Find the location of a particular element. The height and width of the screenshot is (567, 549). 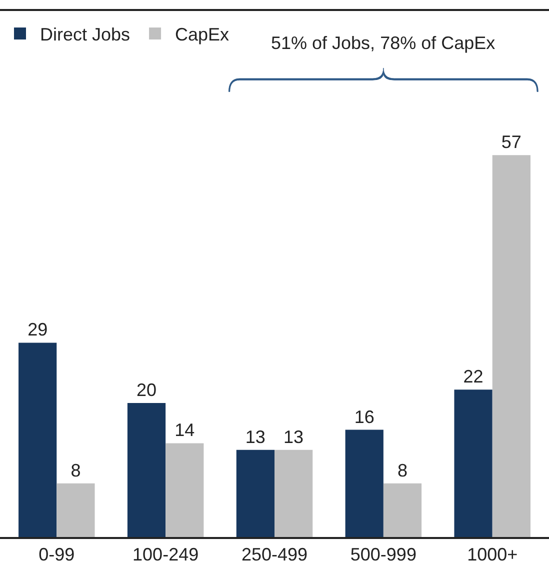

x-tick-label: 100-249 is located at coordinates (165, 554).